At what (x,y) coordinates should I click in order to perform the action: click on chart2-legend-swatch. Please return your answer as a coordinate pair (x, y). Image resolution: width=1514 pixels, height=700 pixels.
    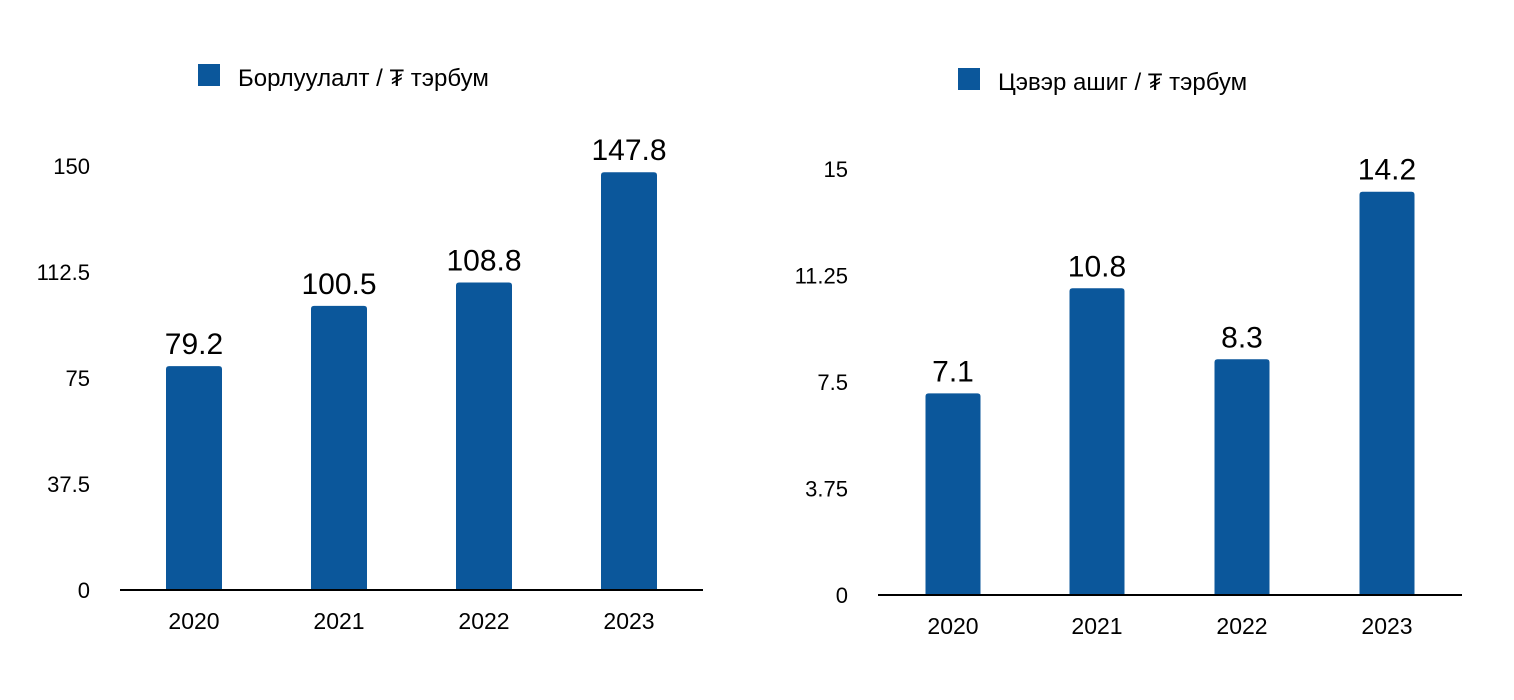
    Looking at the image, I should click on (969, 79).